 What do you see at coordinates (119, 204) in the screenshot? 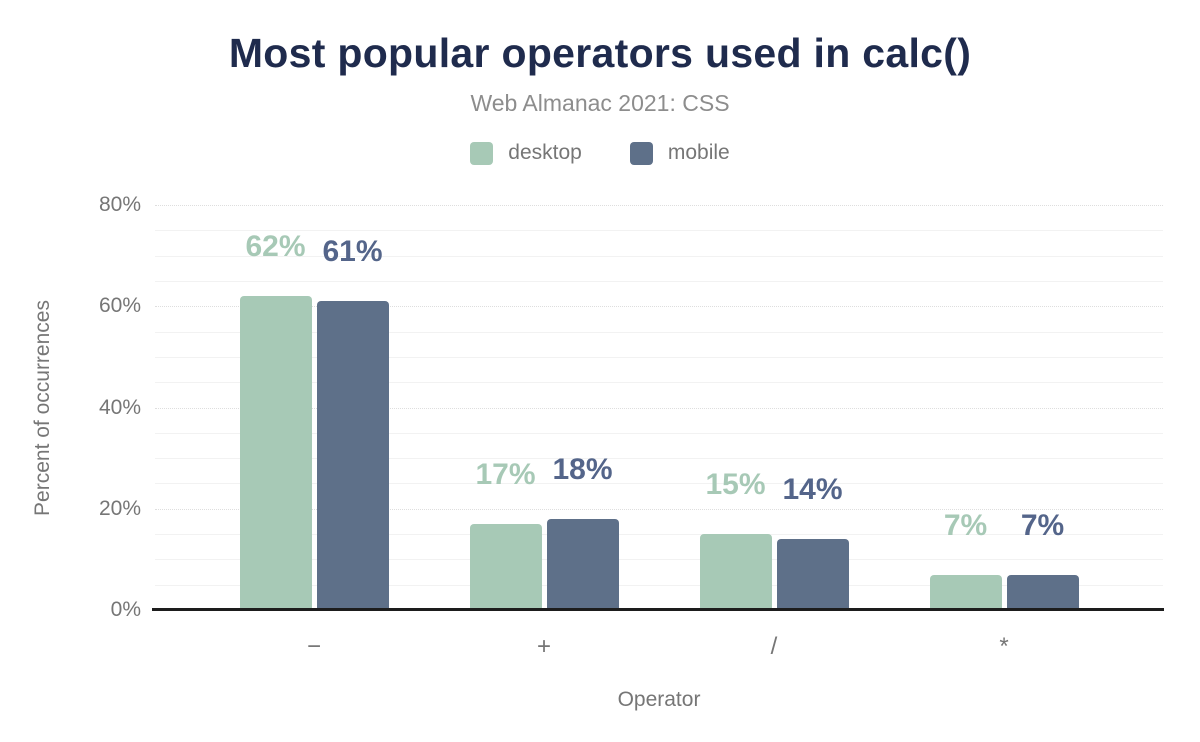
I see `y-tick-label: 80%` at bounding box center [119, 204].